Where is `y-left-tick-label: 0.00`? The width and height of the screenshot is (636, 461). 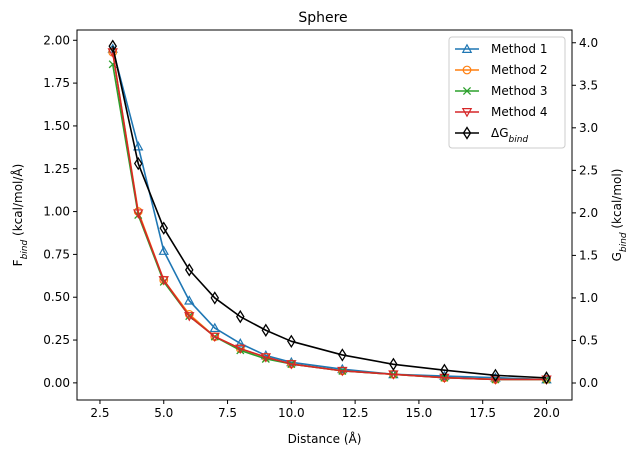
y-left-tick-label: 0.00 is located at coordinates (56, 383).